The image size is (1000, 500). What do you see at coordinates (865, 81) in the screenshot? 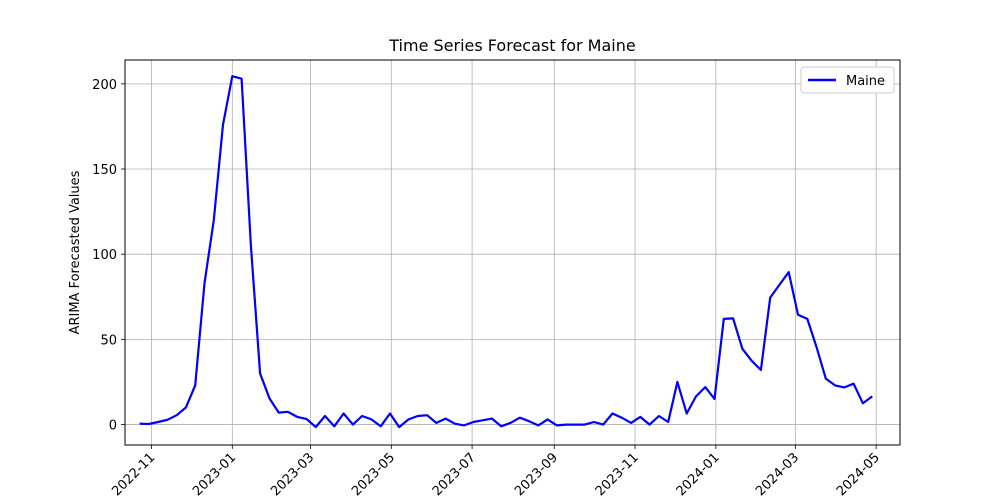
I see `legend-label-maine: Maine` at bounding box center [865, 81].